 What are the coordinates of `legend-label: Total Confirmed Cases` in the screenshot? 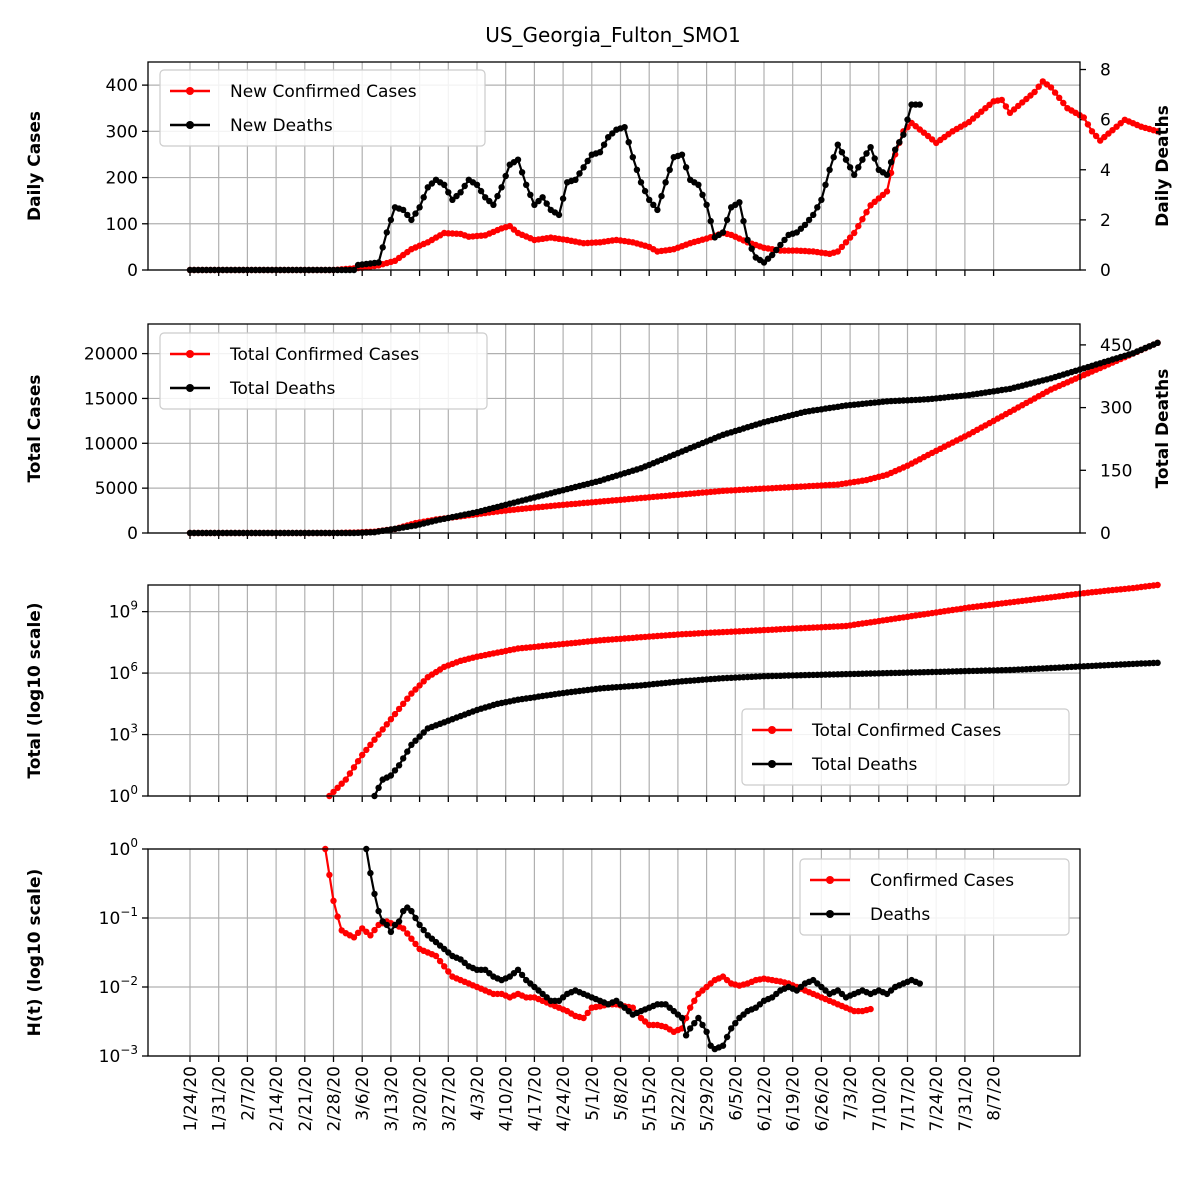 It's located at (324, 355).